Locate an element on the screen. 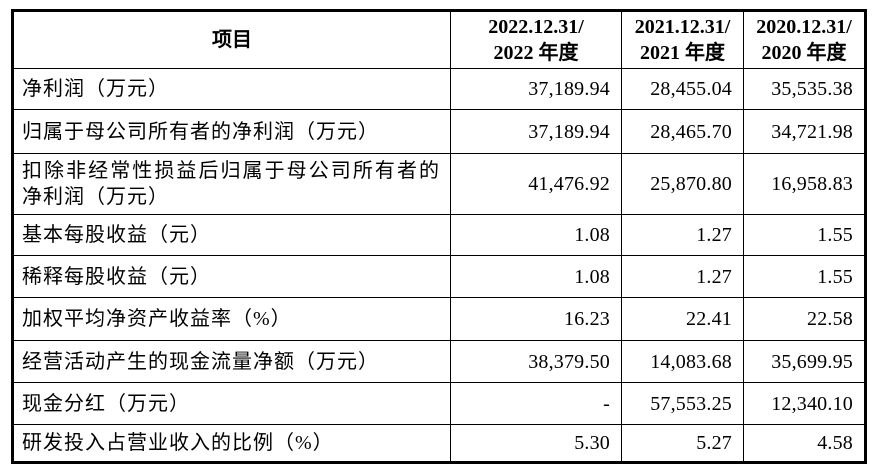 The height and width of the screenshot is (464, 874). value-2021: 14,083.68 is located at coordinates (682, 361).